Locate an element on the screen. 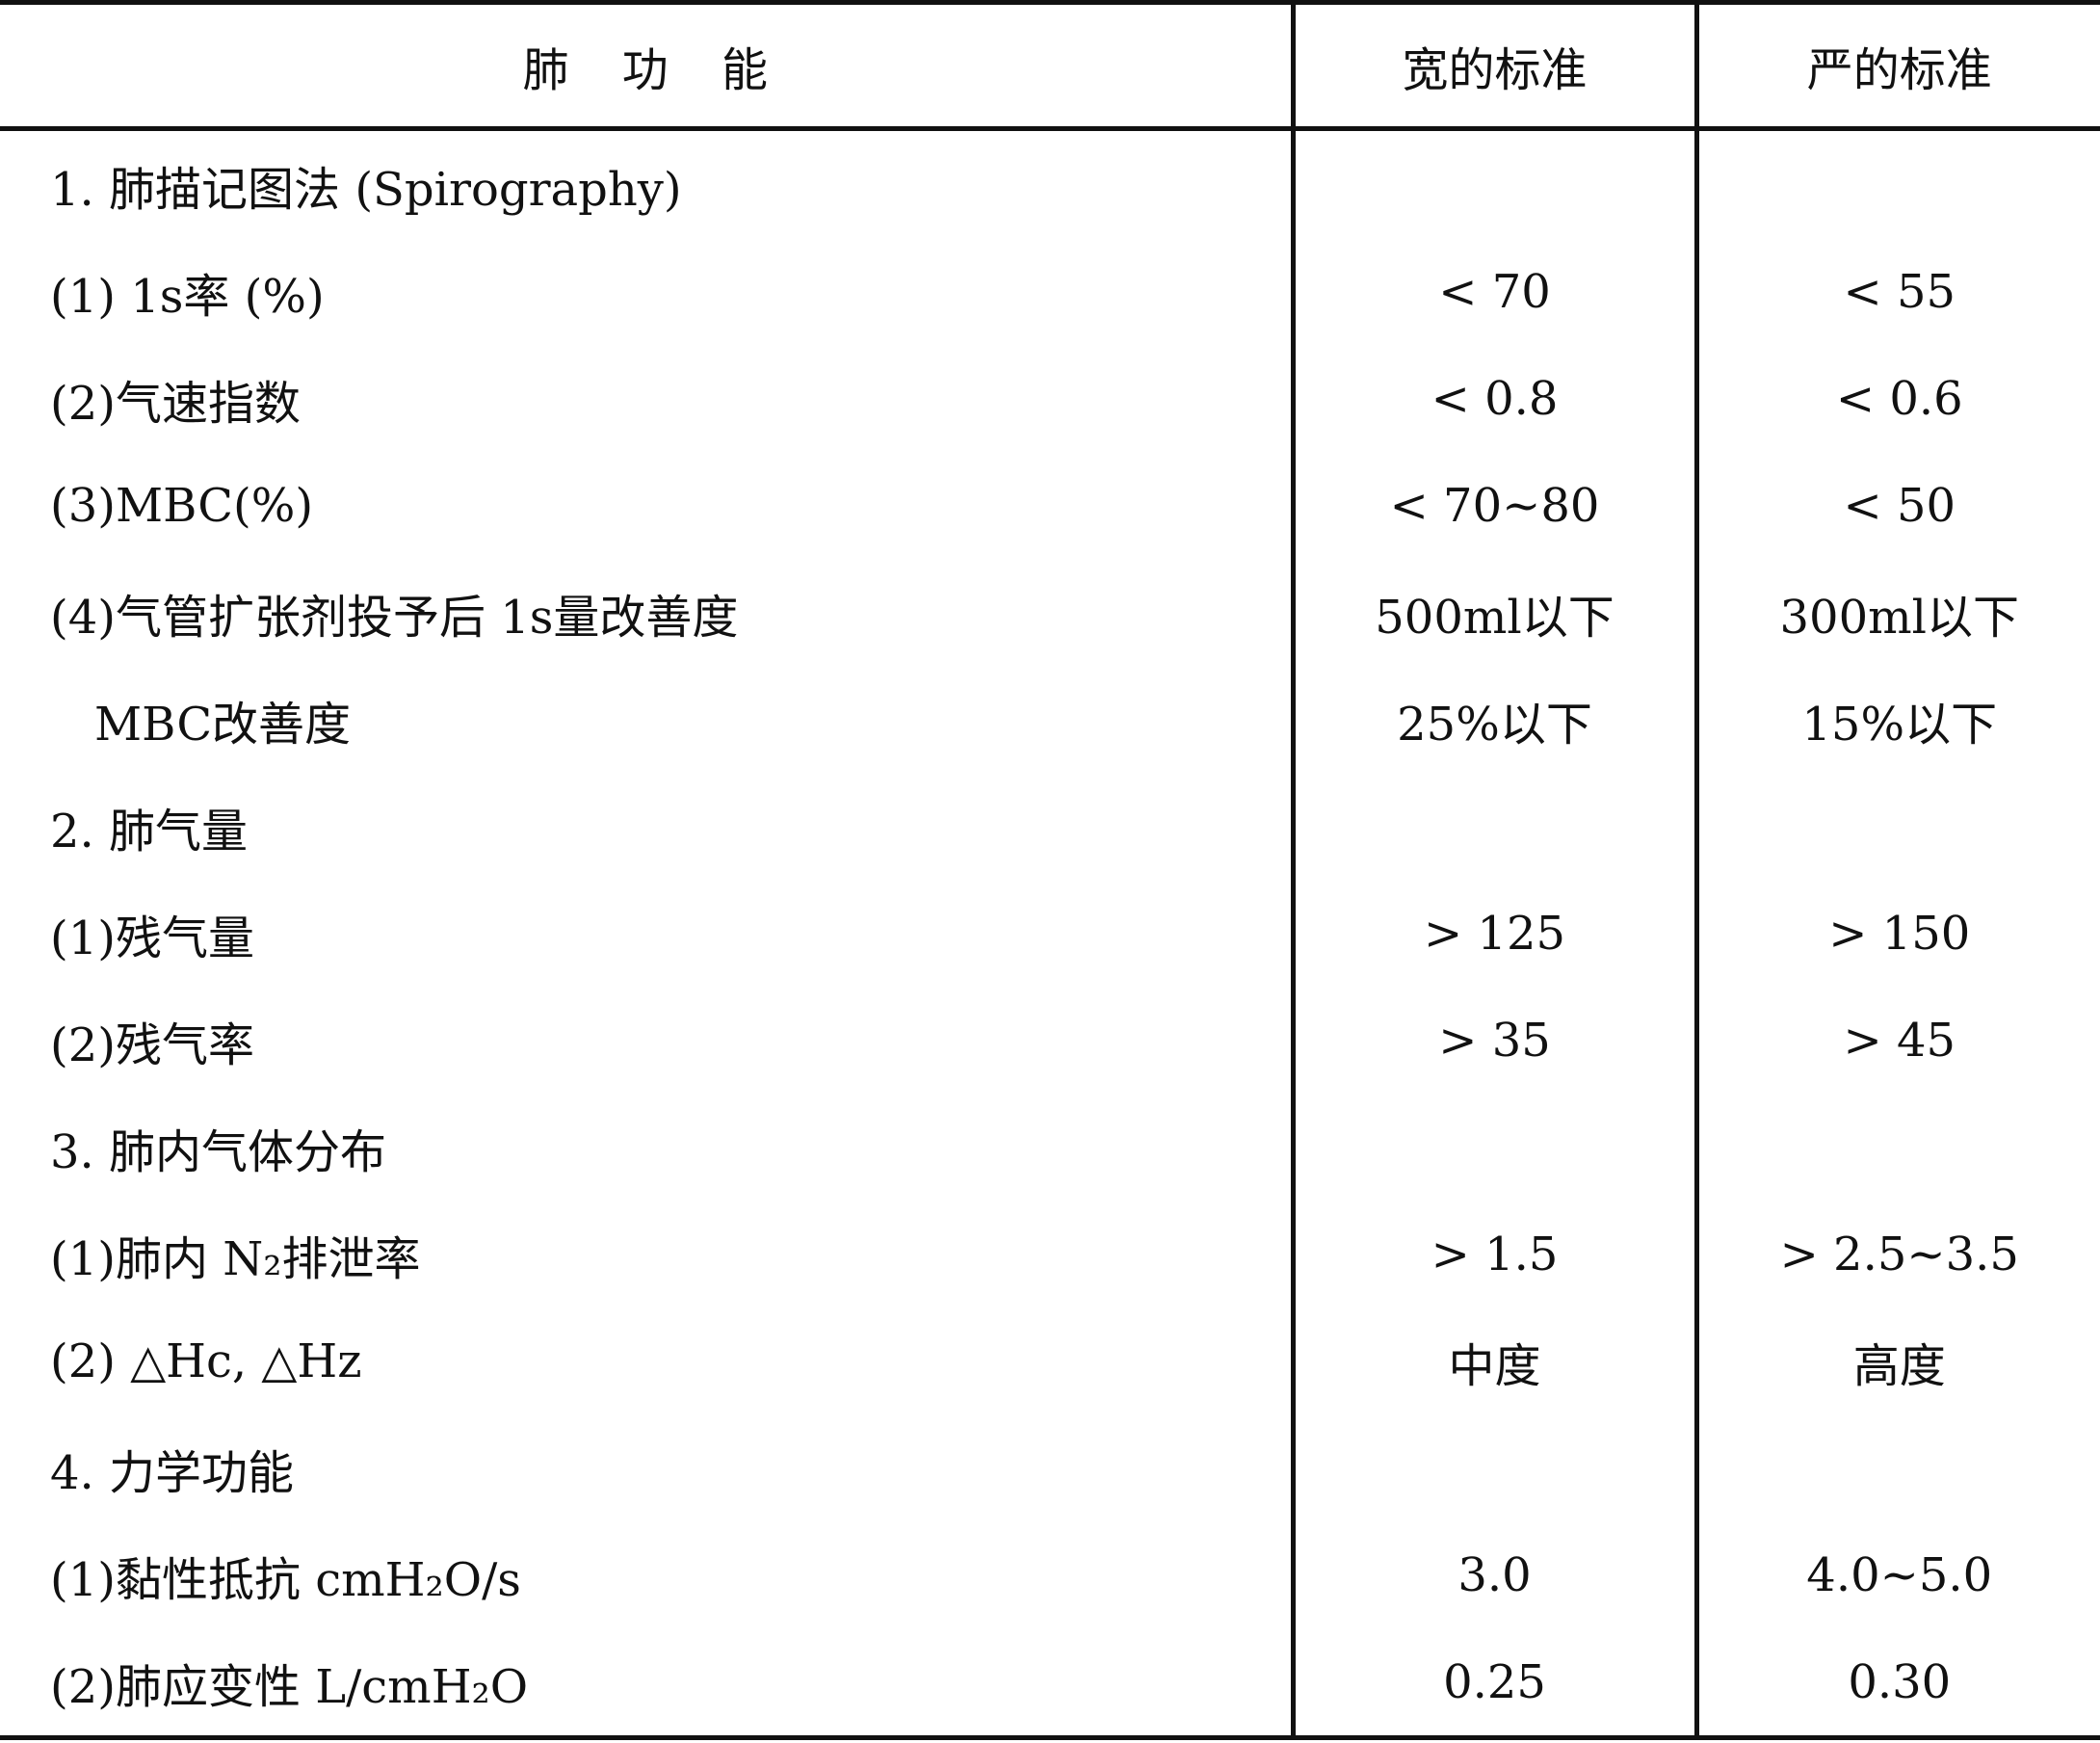 This screenshot has height=1743, width=2100. value-cell: < 70~80 is located at coordinates (1493, 506).